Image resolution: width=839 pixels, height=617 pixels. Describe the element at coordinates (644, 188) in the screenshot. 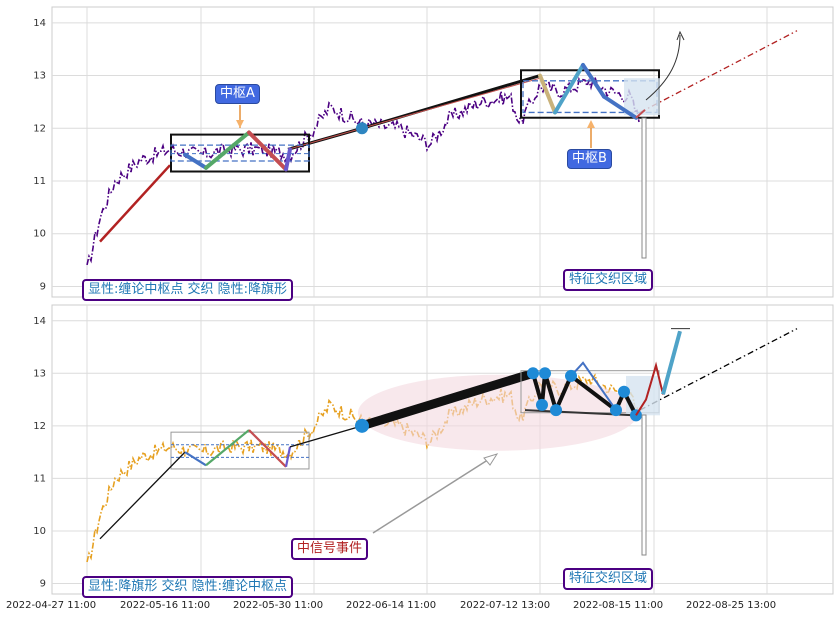

I see `zone-marker-bar` at that location.